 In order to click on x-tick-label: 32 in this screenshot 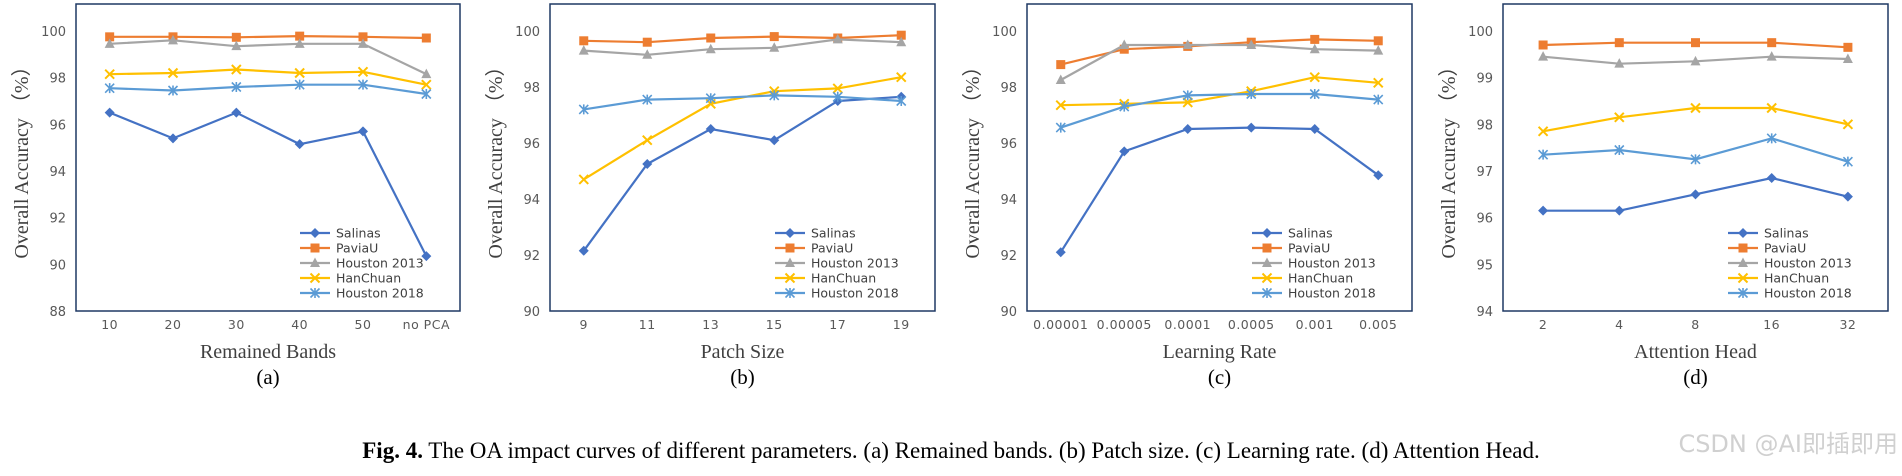, I will do `click(1847, 324)`.